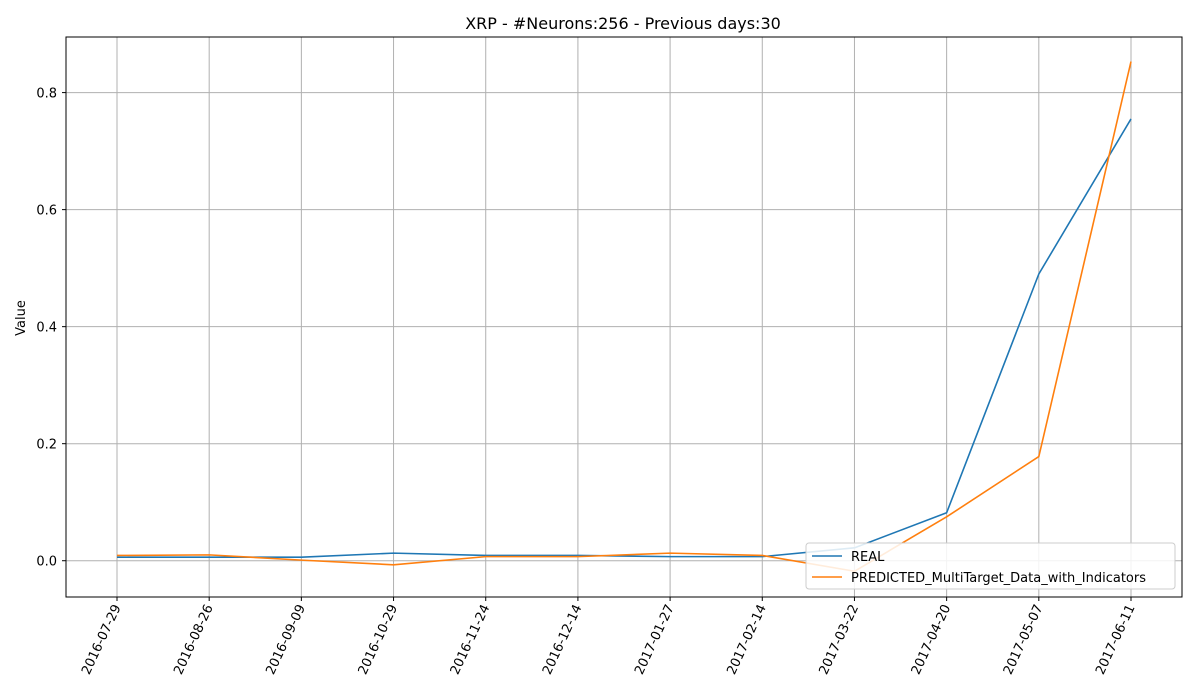 The image size is (1200, 700). Describe the element at coordinates (46, 445) in the screenshot. I see `y-tick-label: 0.2` at that location.